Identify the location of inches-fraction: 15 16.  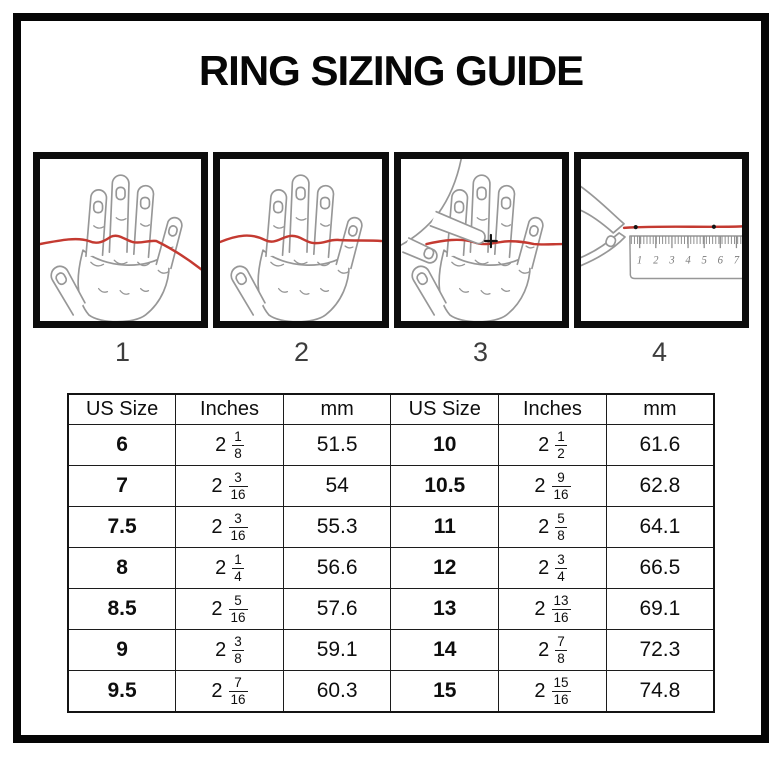
(561, 690).